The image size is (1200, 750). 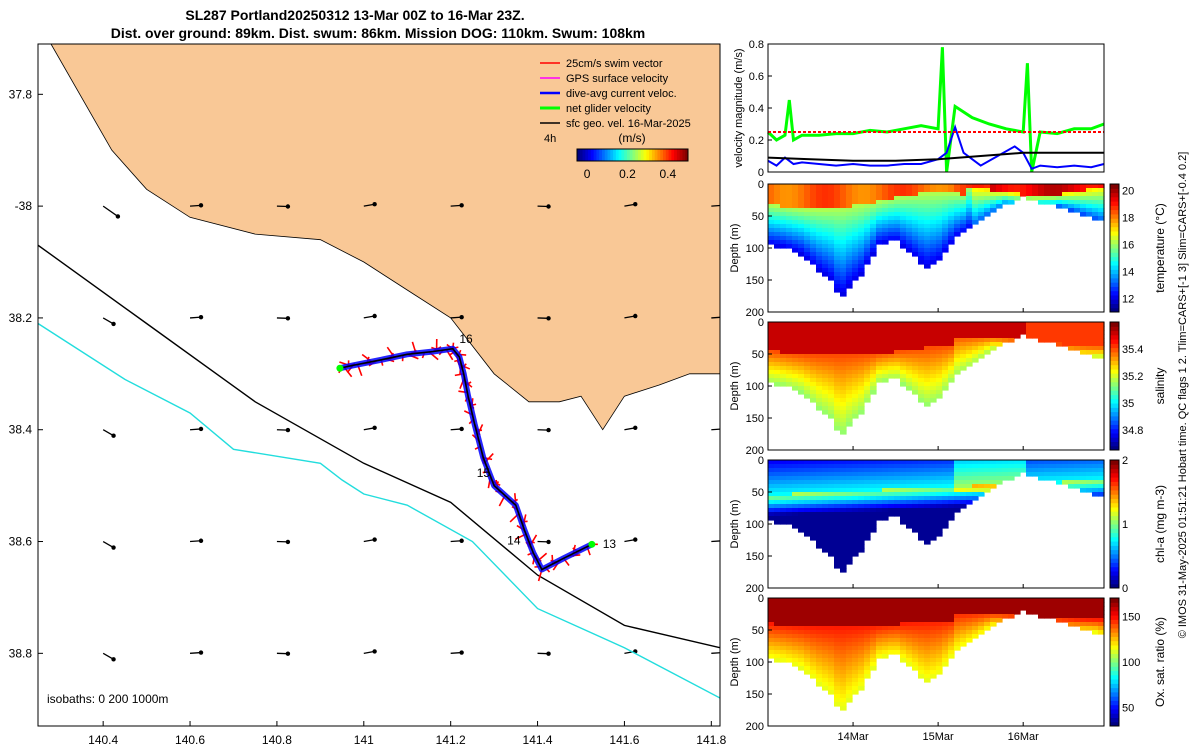 I want to click on section-y-tick-label: 50, so click(x=758, y=217).